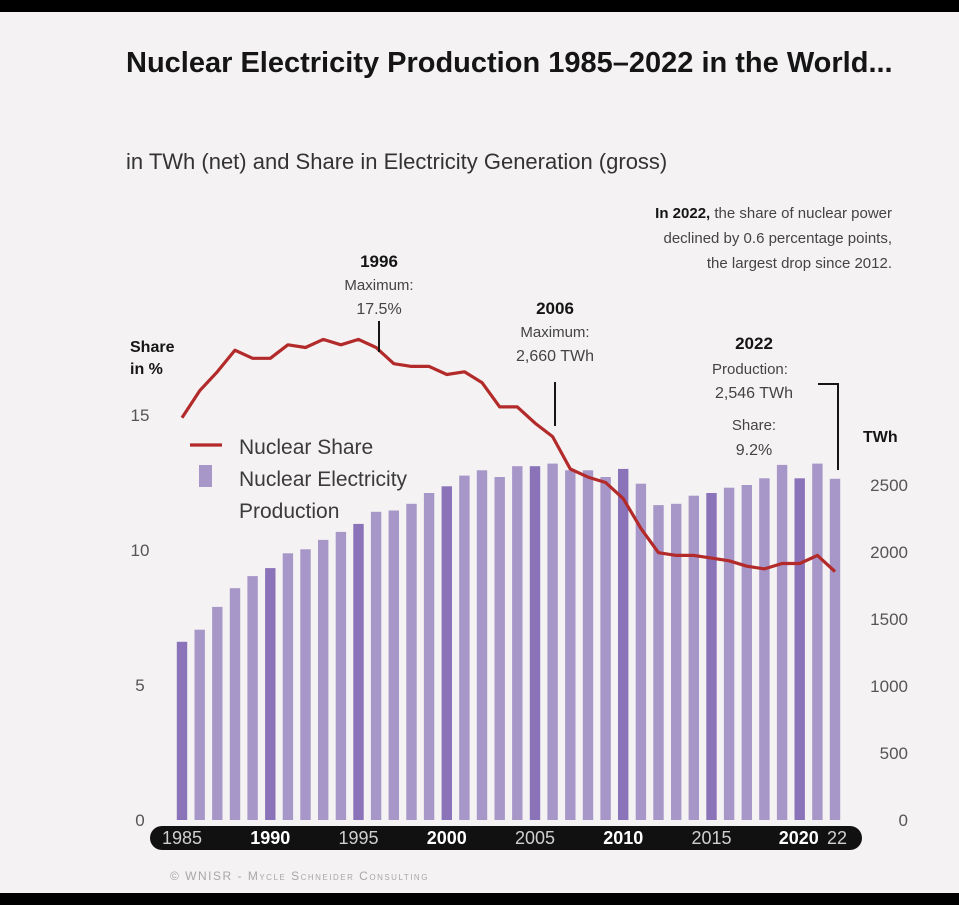 This screenshot has height=905, width=959. Describe the element at coordinates (378, 309) in the screenshot. I see `annotation-1996-value: 17.5%` at that location.